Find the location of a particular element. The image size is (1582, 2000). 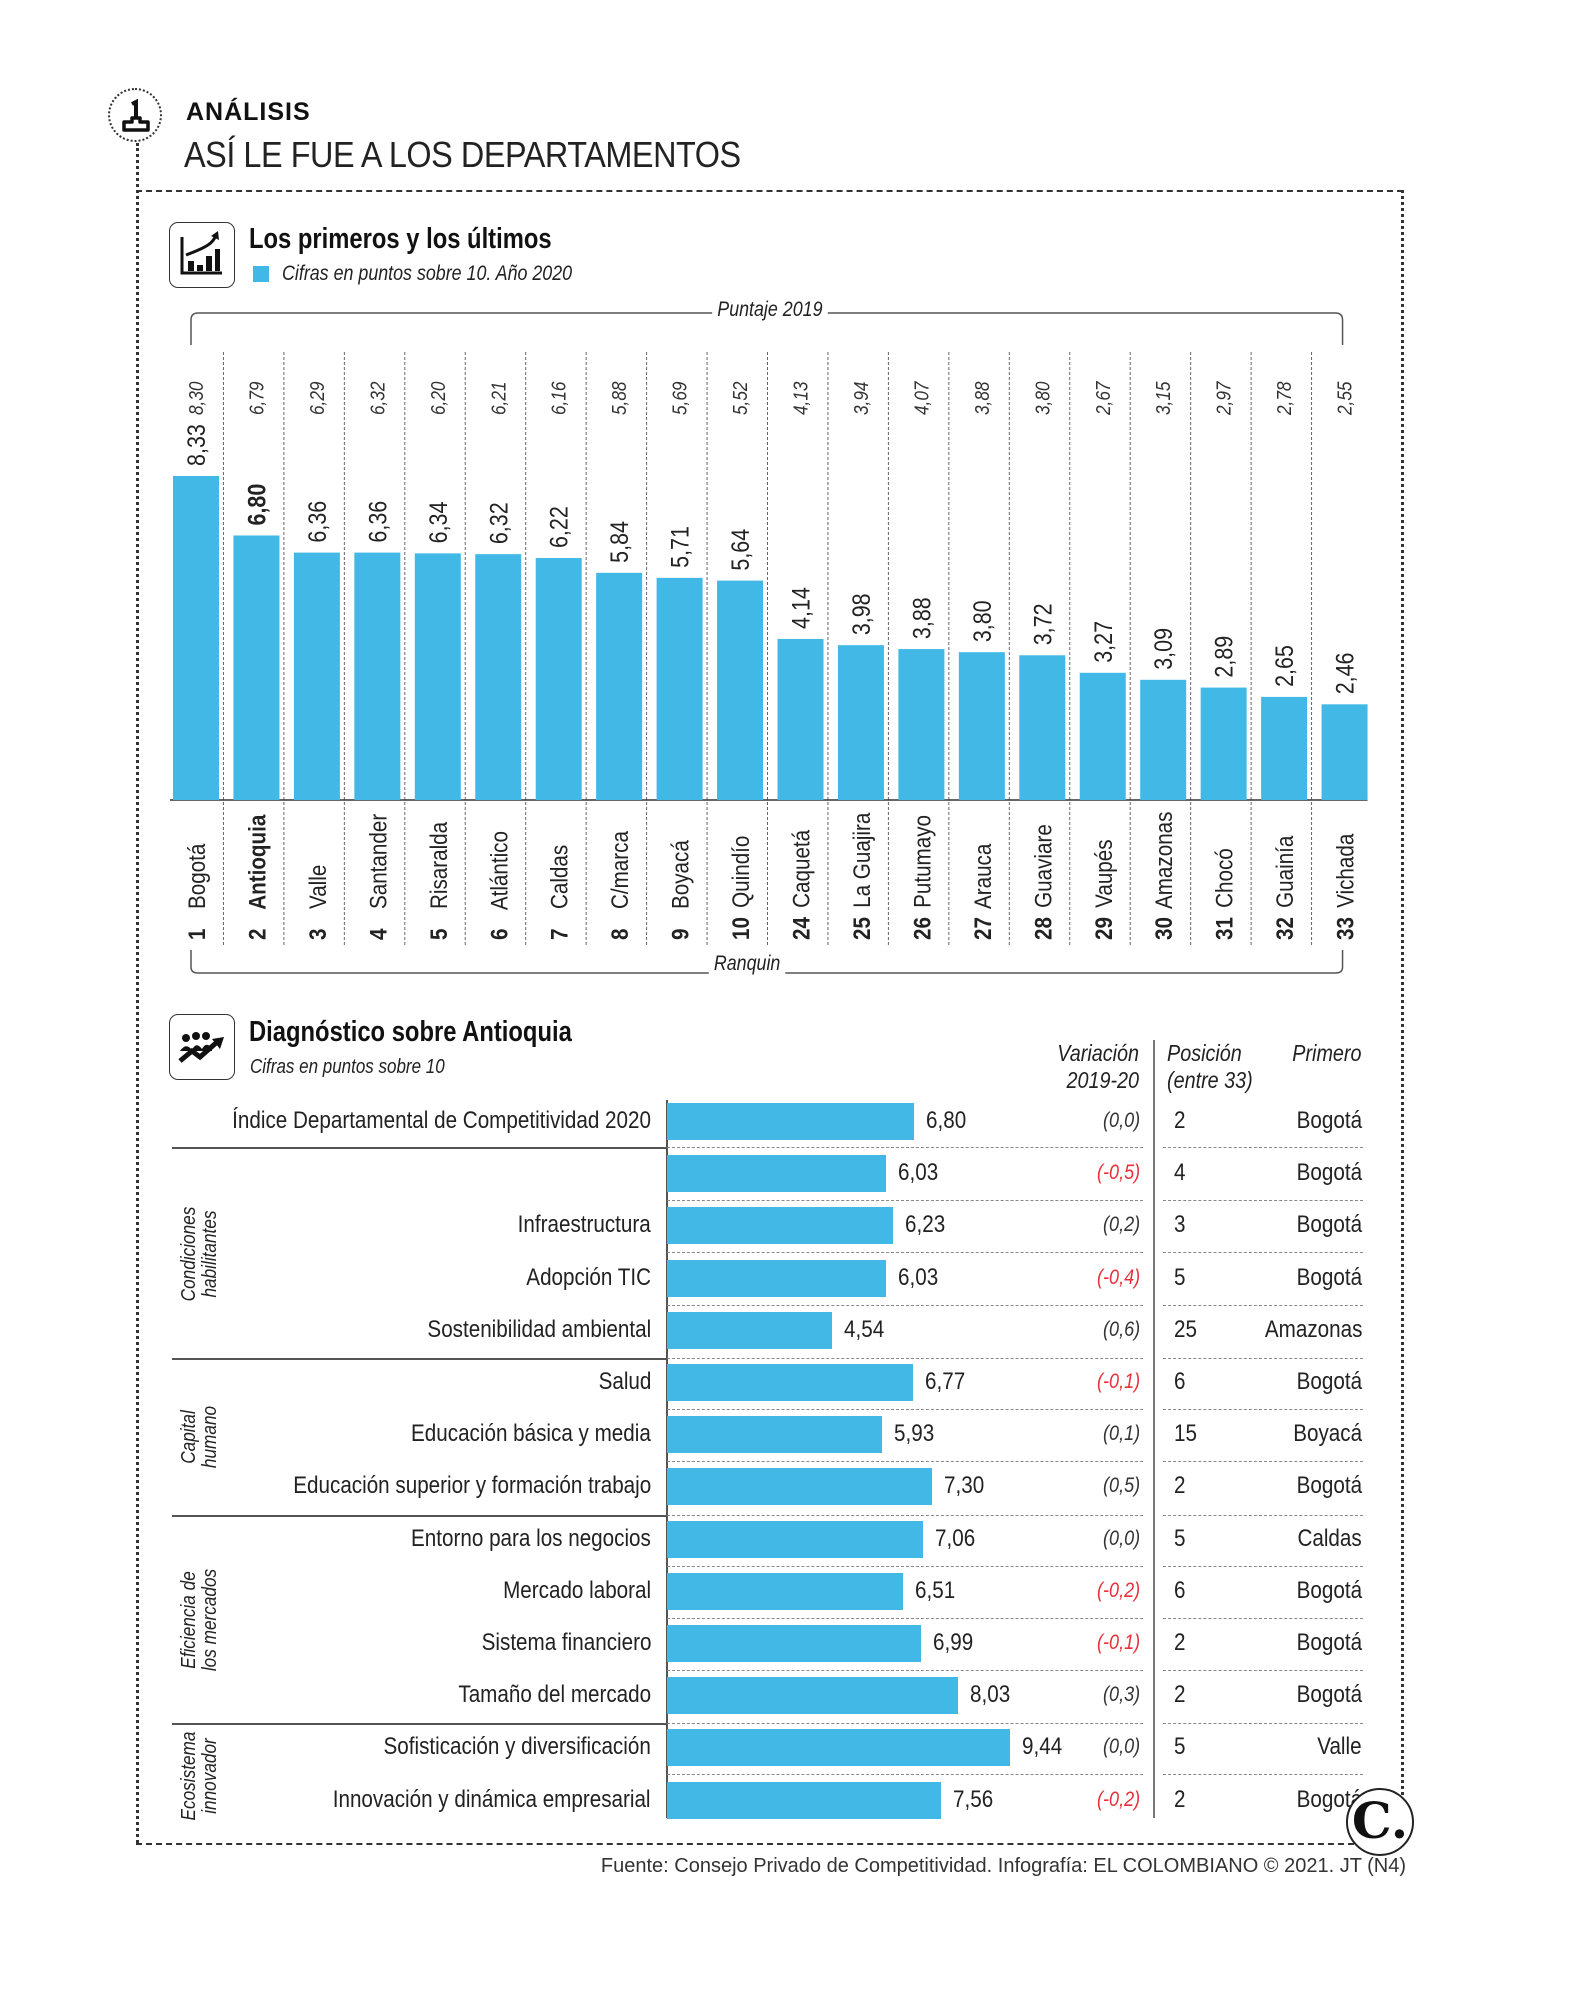

section-kicker: ANÁLISIS is located at coordinates (248, 112).